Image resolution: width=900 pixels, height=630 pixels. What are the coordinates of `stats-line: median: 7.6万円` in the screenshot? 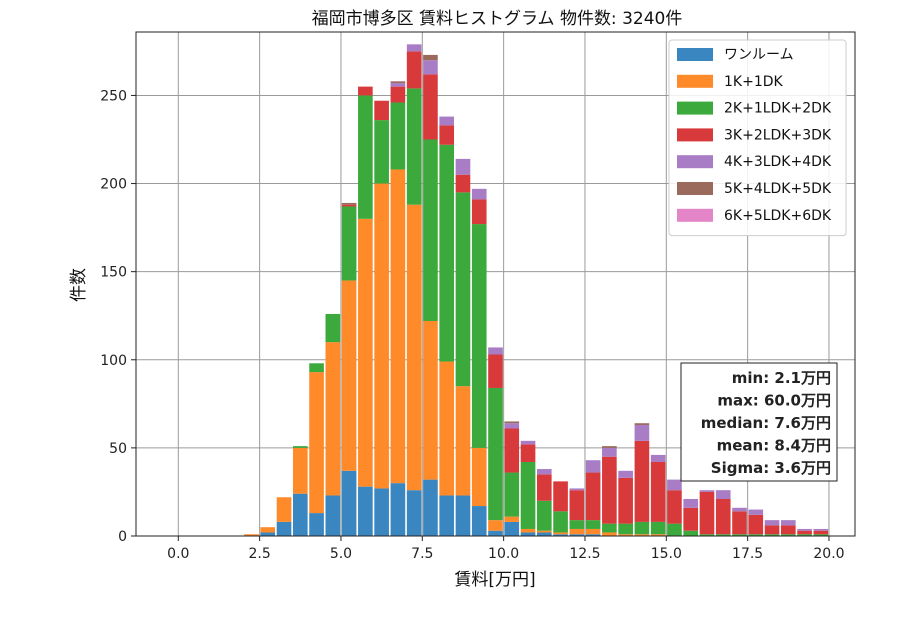 It's located at (766, 423).